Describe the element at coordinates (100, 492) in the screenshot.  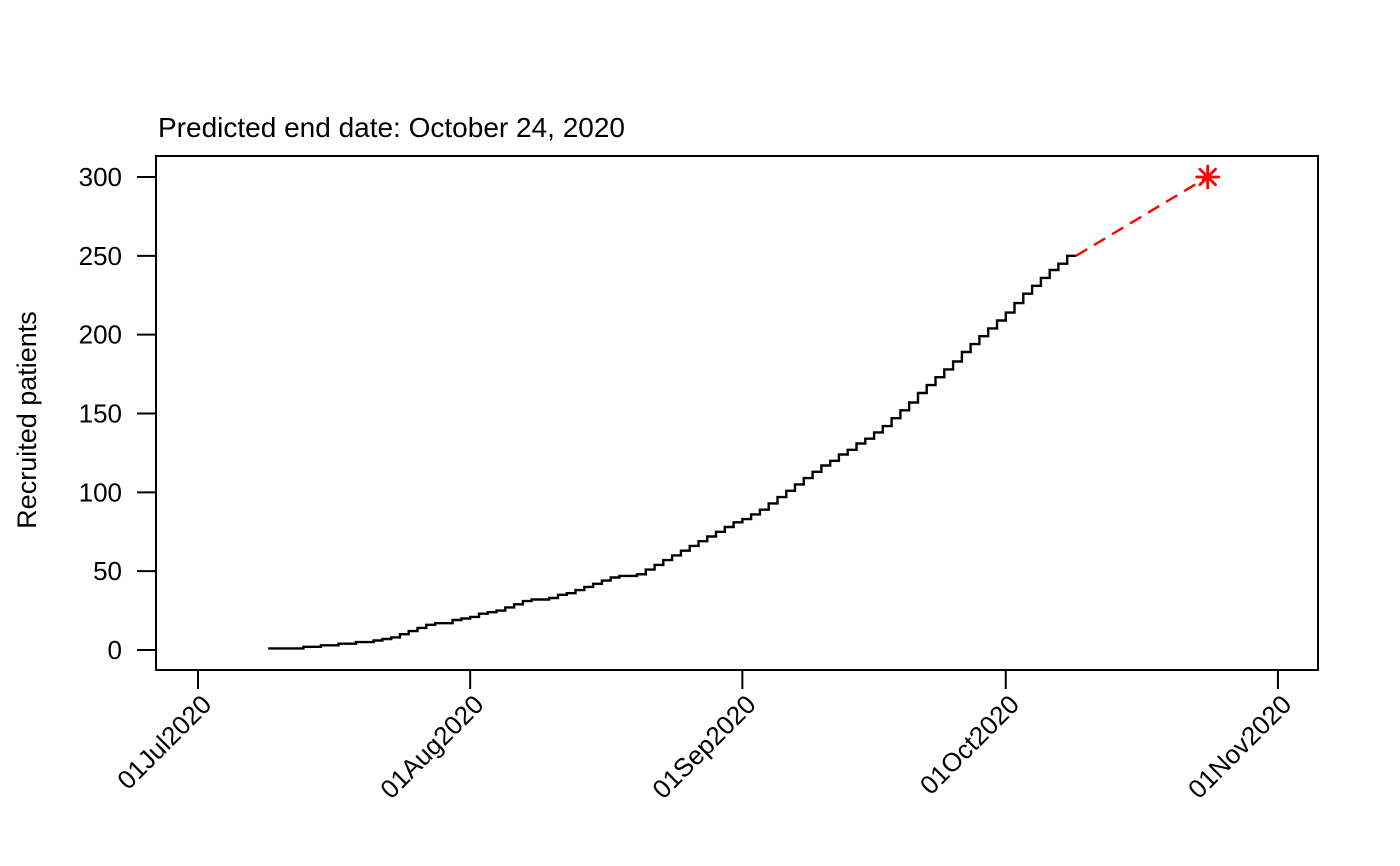
I see `y-tick-label: 100` at that location.